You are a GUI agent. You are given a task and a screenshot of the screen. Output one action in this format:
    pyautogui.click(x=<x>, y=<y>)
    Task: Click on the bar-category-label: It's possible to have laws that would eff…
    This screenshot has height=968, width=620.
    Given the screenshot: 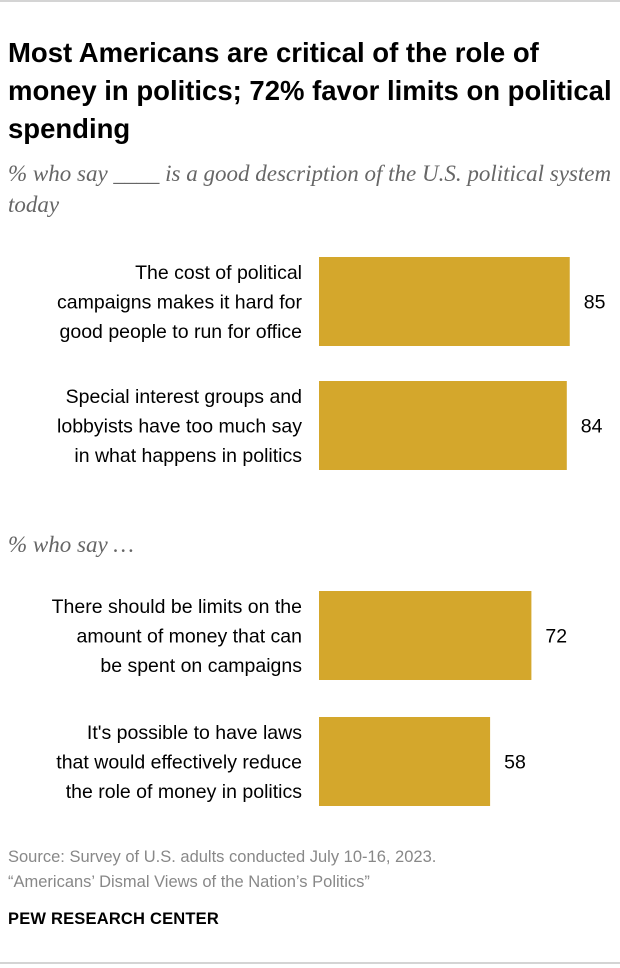 What is the action you would take?
    pyautogui.click(x=179, y=762)
    